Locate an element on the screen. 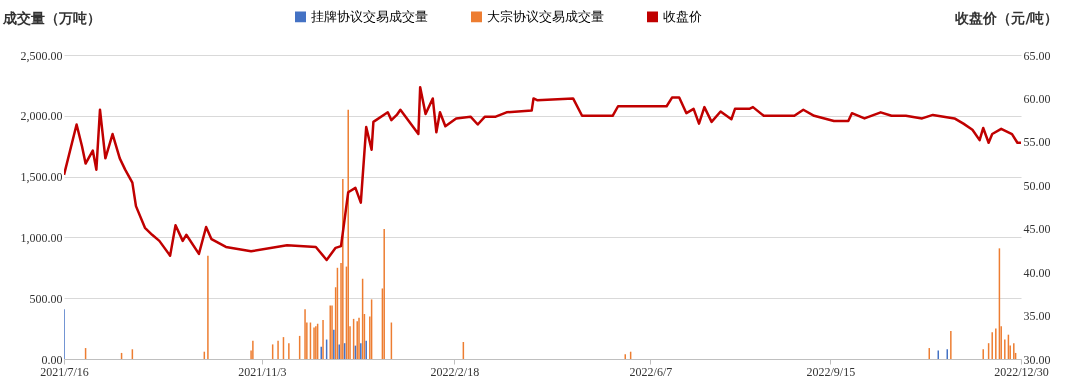 The width and height of the screenshot is (1080, 392). x-tick-label: 2021/11/3 is located at coordinates (262, 371).